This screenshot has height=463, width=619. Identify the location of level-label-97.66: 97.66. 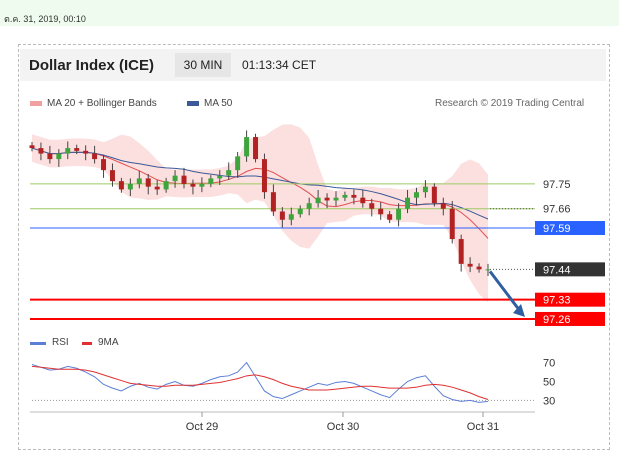
(557, 210).